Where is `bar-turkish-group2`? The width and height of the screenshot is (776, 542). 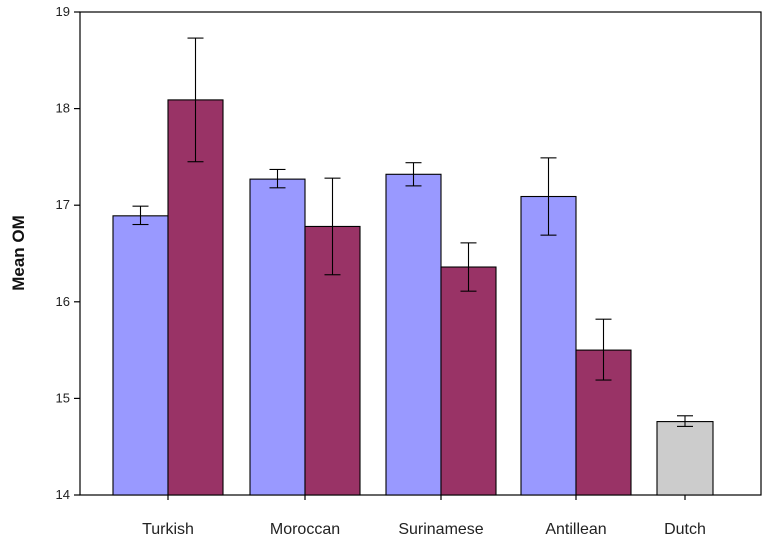 bar-turkish-group2 is located at coordinates (195, 297).